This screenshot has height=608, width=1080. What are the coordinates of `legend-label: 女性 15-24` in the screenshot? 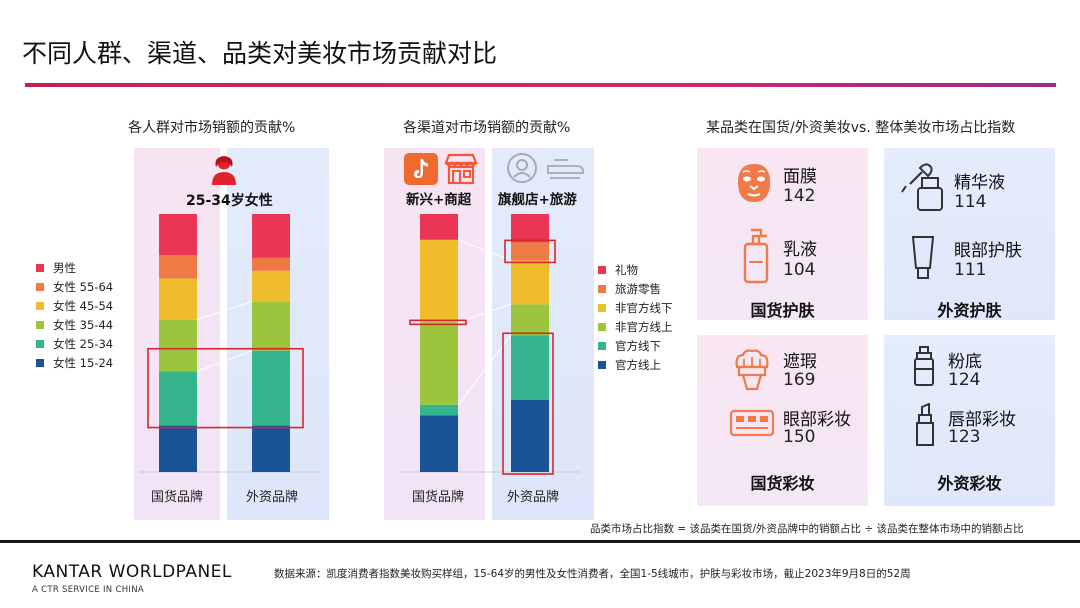 It's located at (83, 362).